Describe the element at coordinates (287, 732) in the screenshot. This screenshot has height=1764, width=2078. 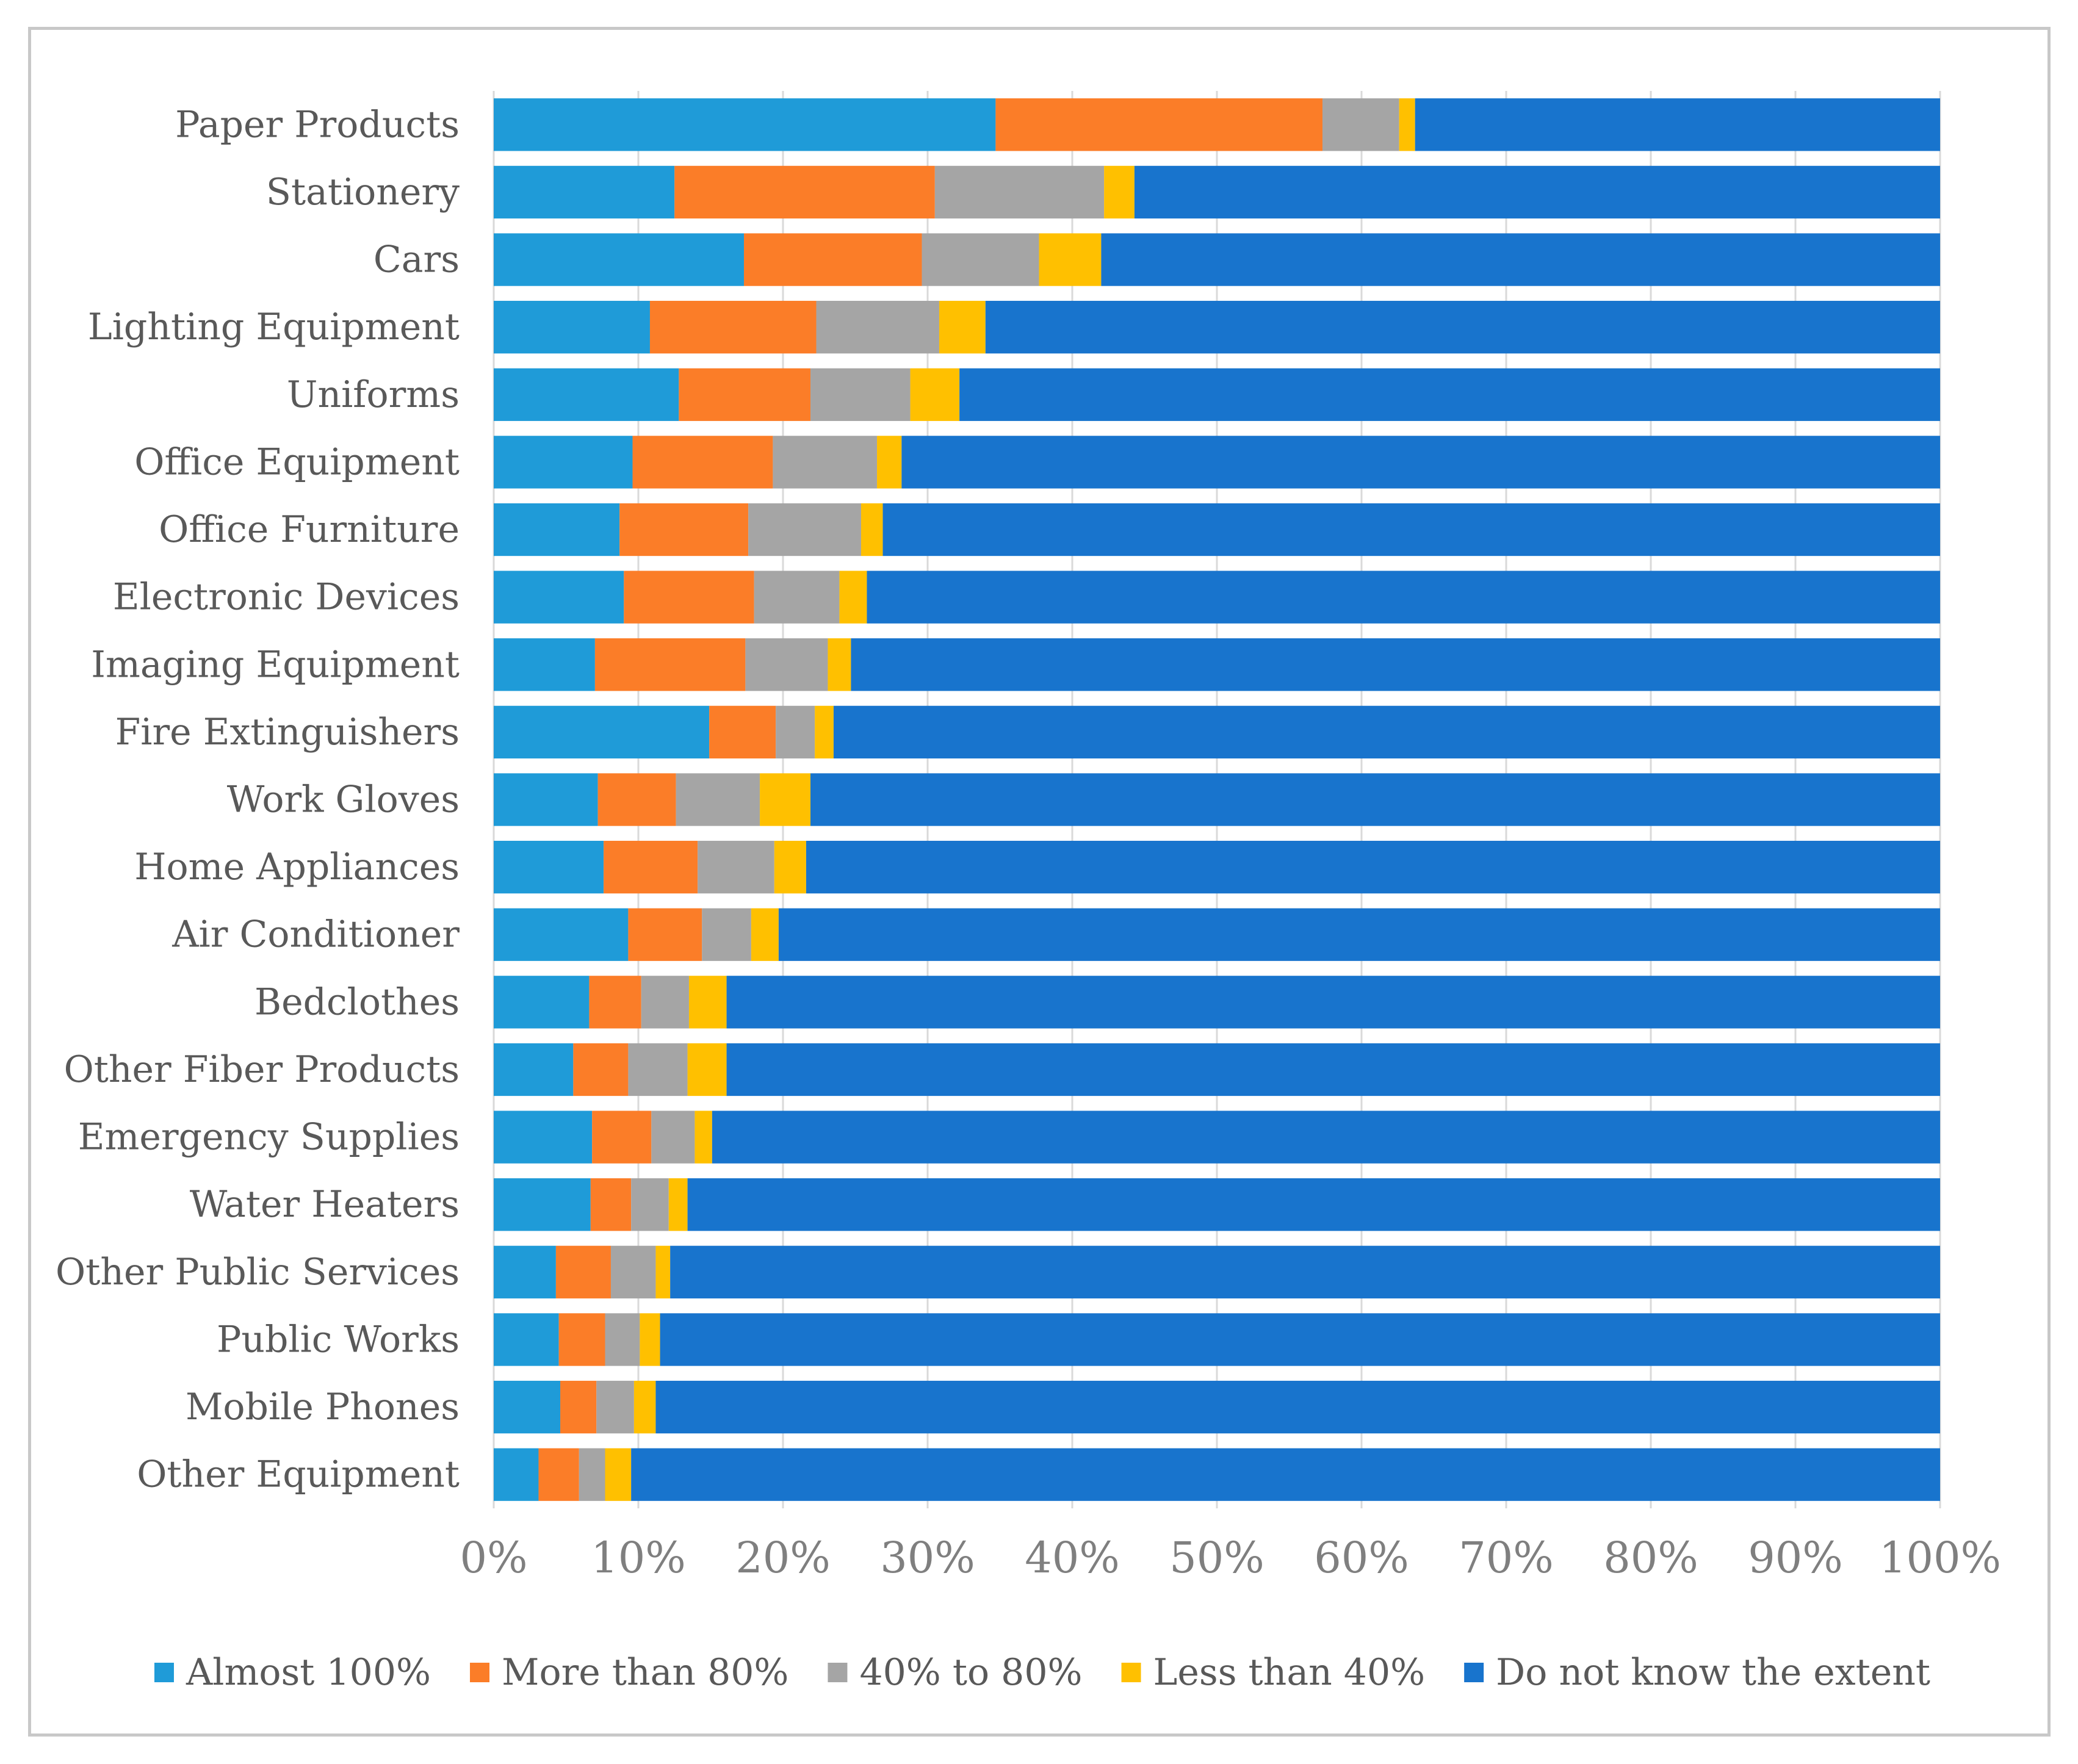
I see `category-label: Fire Extinguishers` at that location.